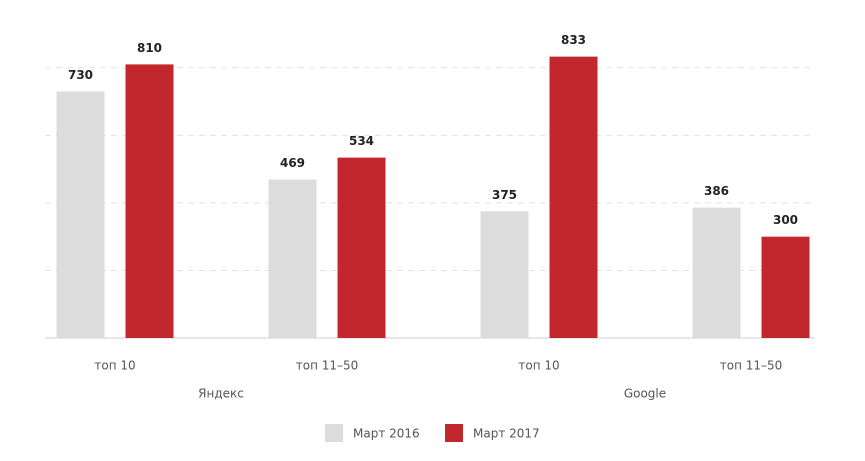 The height and width of the screenshot is (461, 865). Describe the element at coordinates (785, 220) in the screenshot. I see `value-label: 300` at that location.